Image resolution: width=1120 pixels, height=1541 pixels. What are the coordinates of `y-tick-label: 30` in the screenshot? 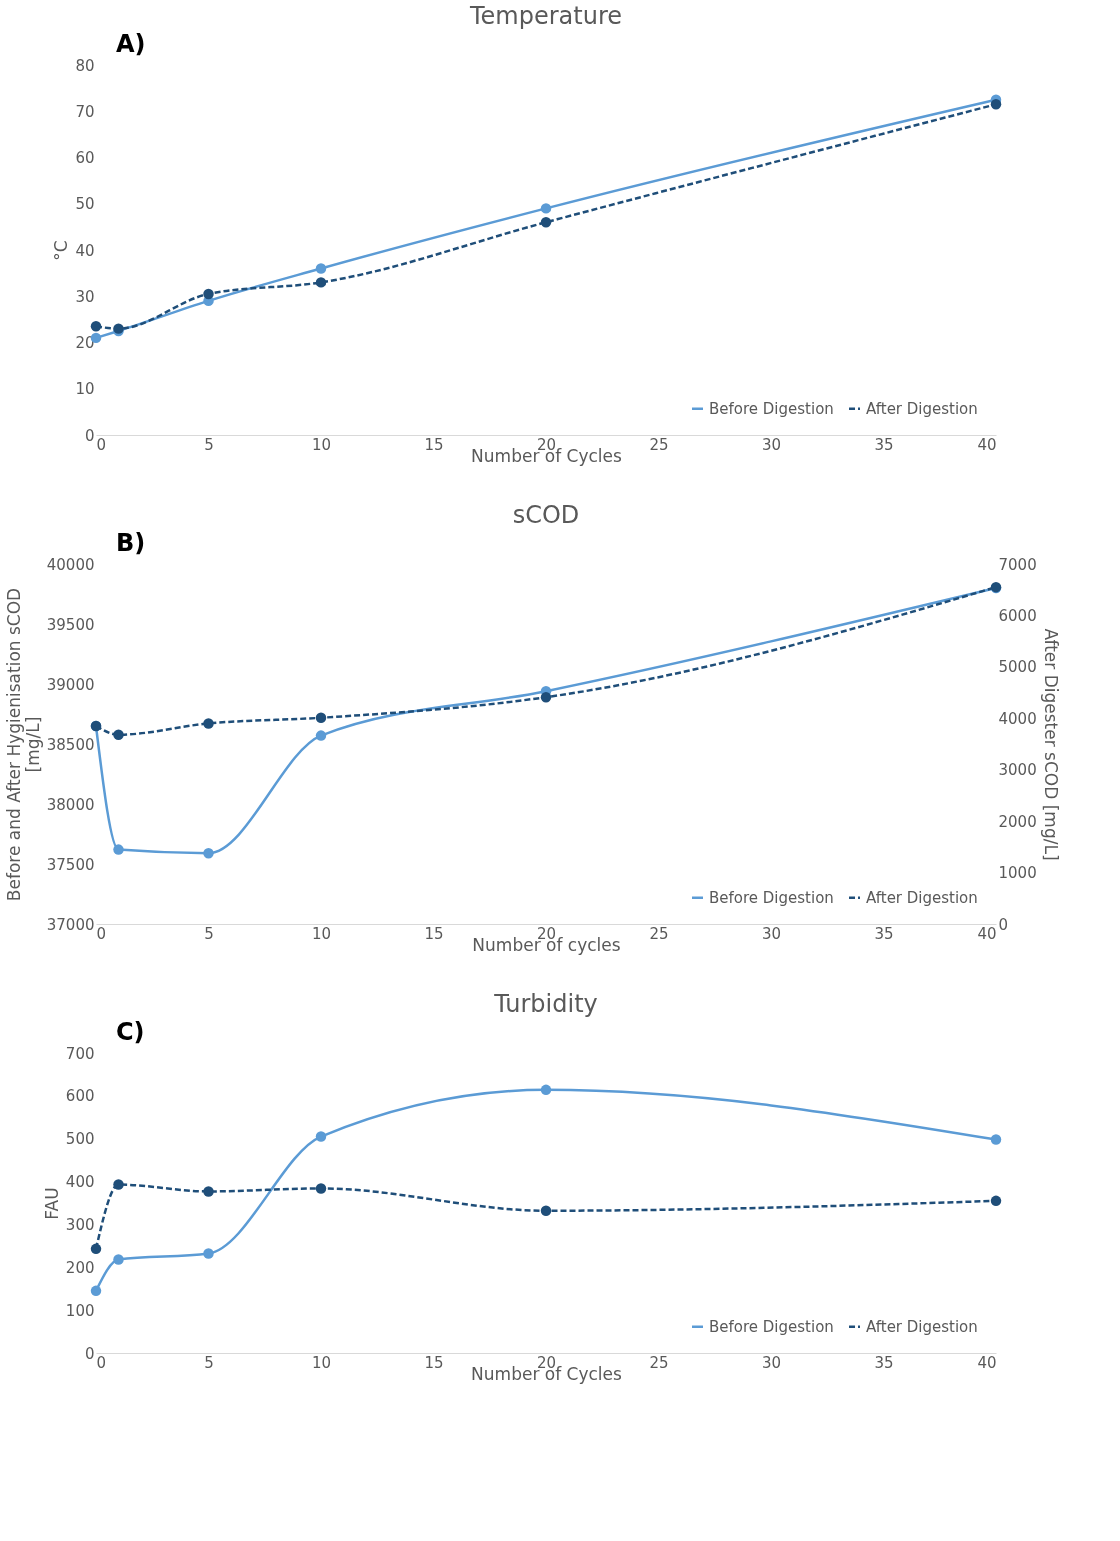 It's located at (85, 296).